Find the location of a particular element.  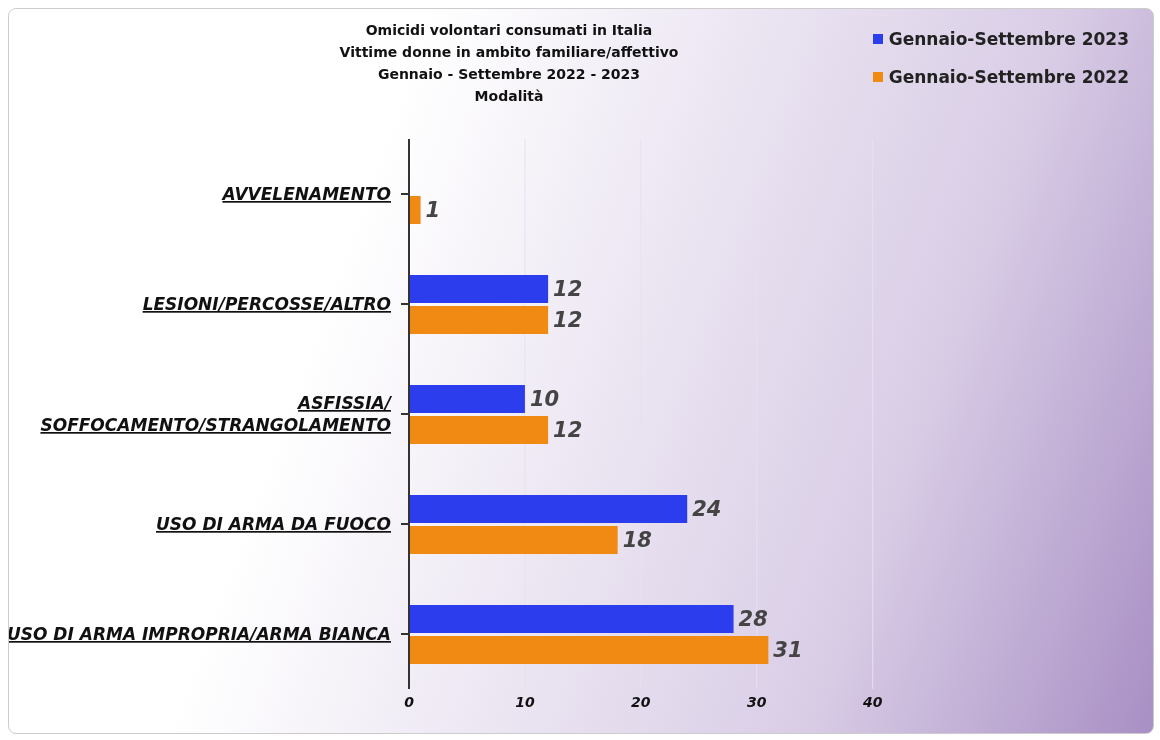

data-label: 24 is located at coordinates (707, 509).